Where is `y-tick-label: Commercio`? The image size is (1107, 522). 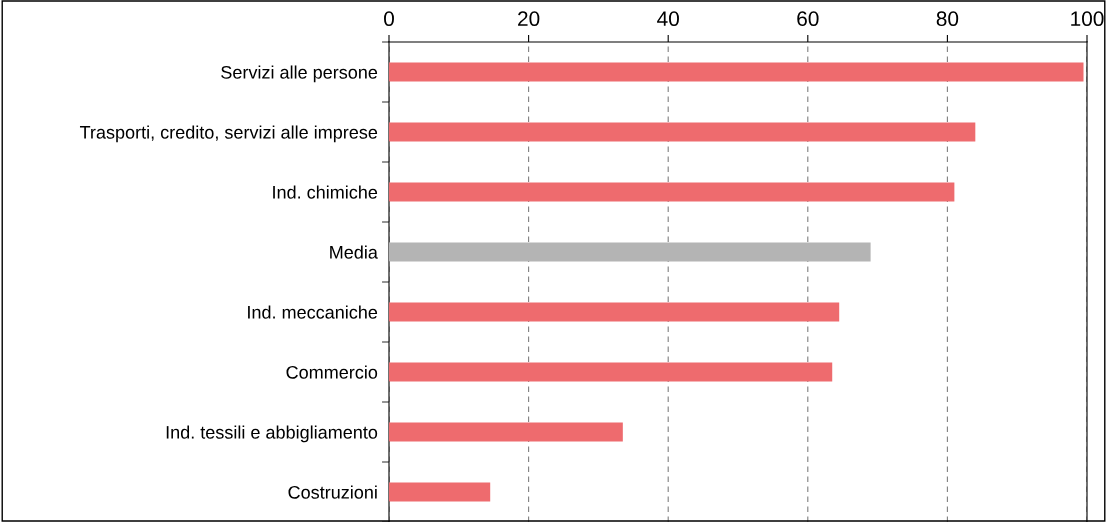 y-tick-label: Commercio is located at coordinates (332, 372).